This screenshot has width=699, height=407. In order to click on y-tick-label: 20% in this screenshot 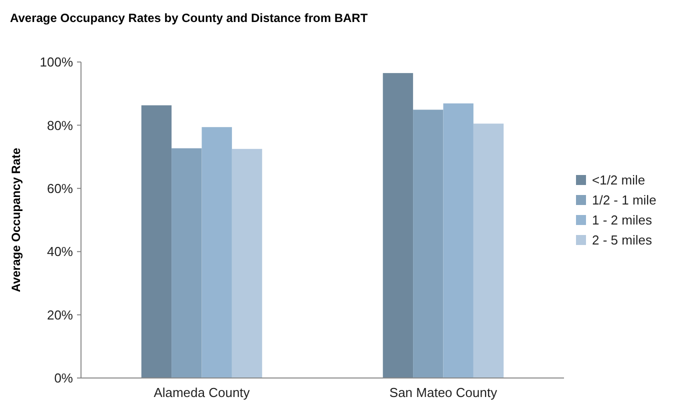, I will do `click(60, 314)`.